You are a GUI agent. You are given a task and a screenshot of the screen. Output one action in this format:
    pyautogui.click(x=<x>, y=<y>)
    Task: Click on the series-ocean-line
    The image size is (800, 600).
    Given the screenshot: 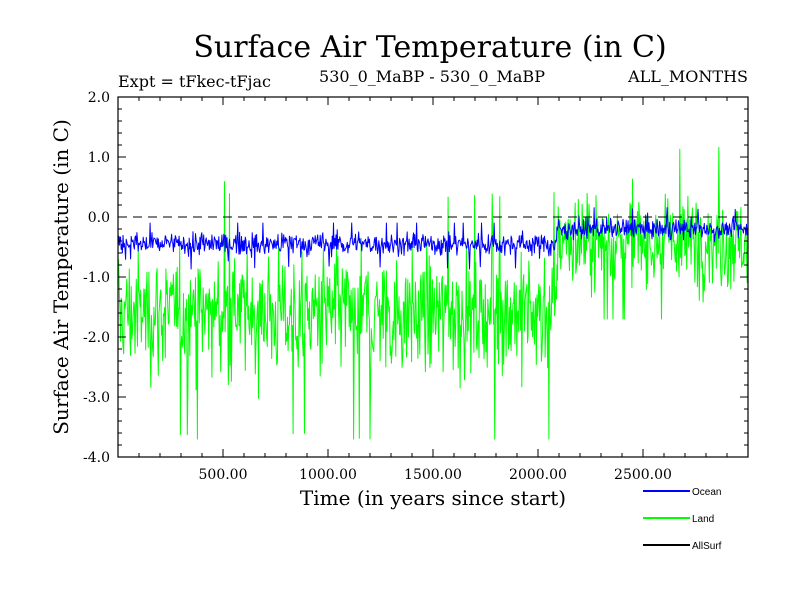 What is the action you would take?
    pyautogui.click(x=433, y=238)
    